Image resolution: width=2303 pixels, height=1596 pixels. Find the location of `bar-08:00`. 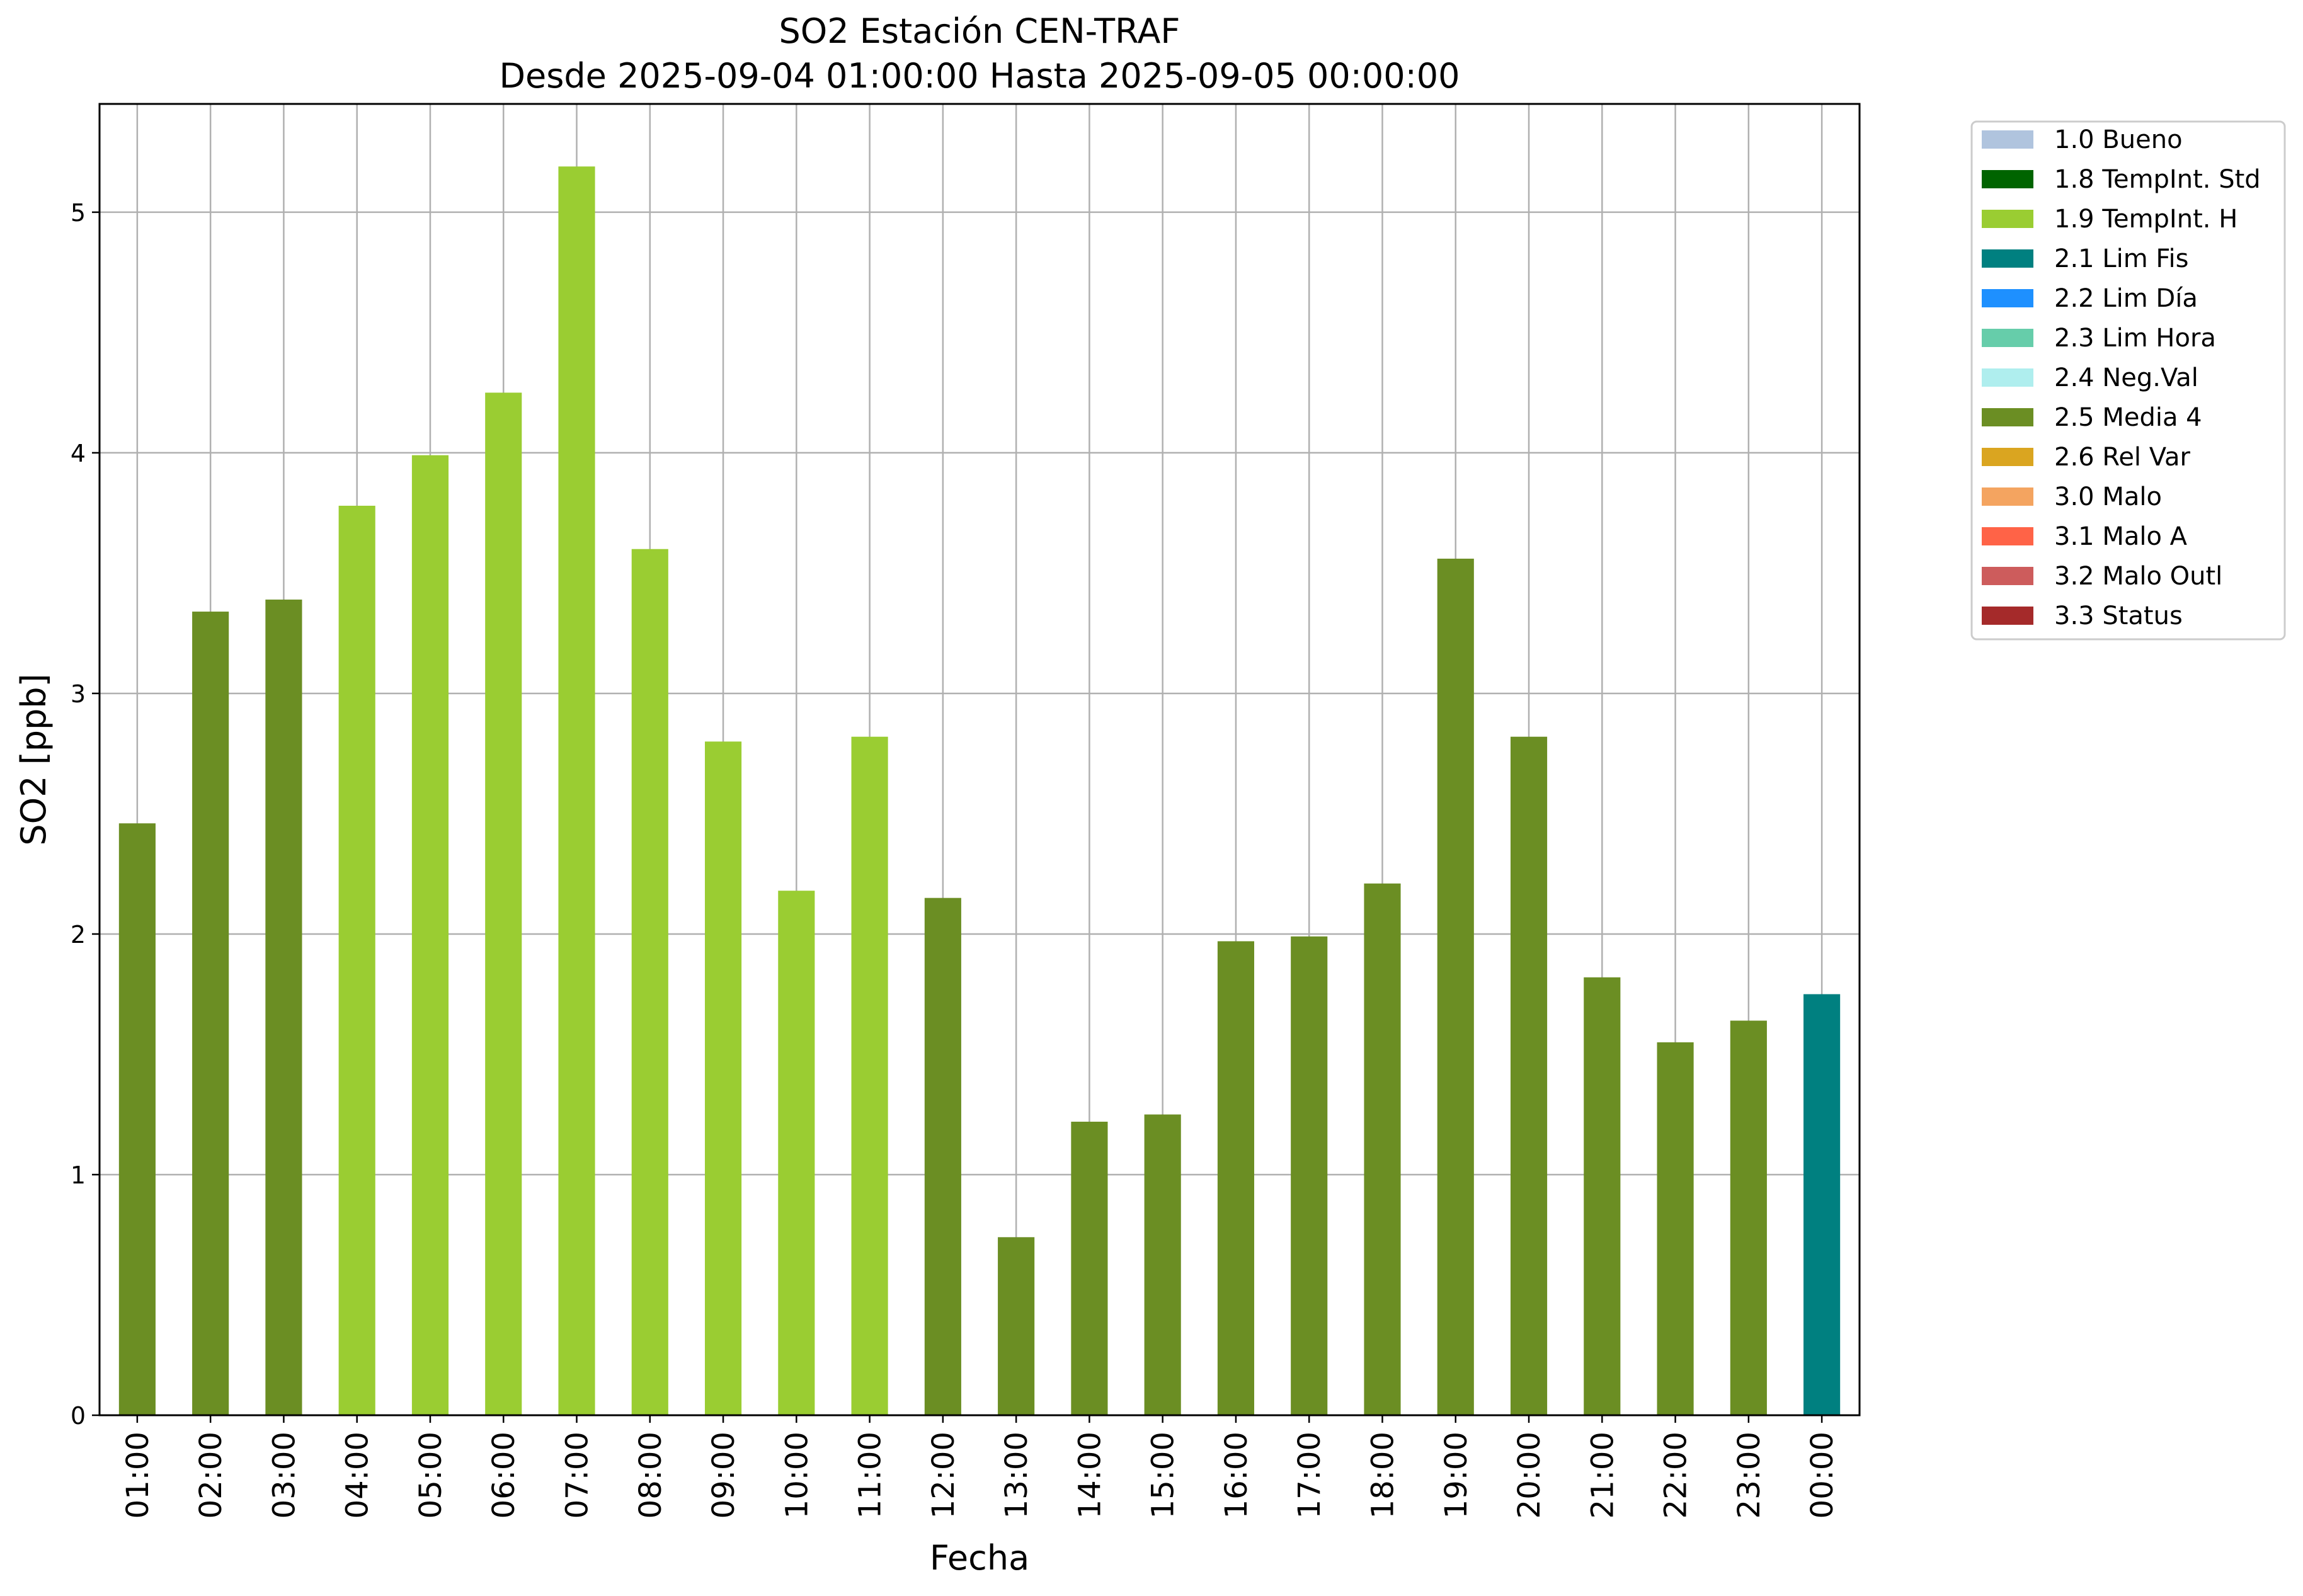

bar-08:00 is located at coordinates (649, 982).